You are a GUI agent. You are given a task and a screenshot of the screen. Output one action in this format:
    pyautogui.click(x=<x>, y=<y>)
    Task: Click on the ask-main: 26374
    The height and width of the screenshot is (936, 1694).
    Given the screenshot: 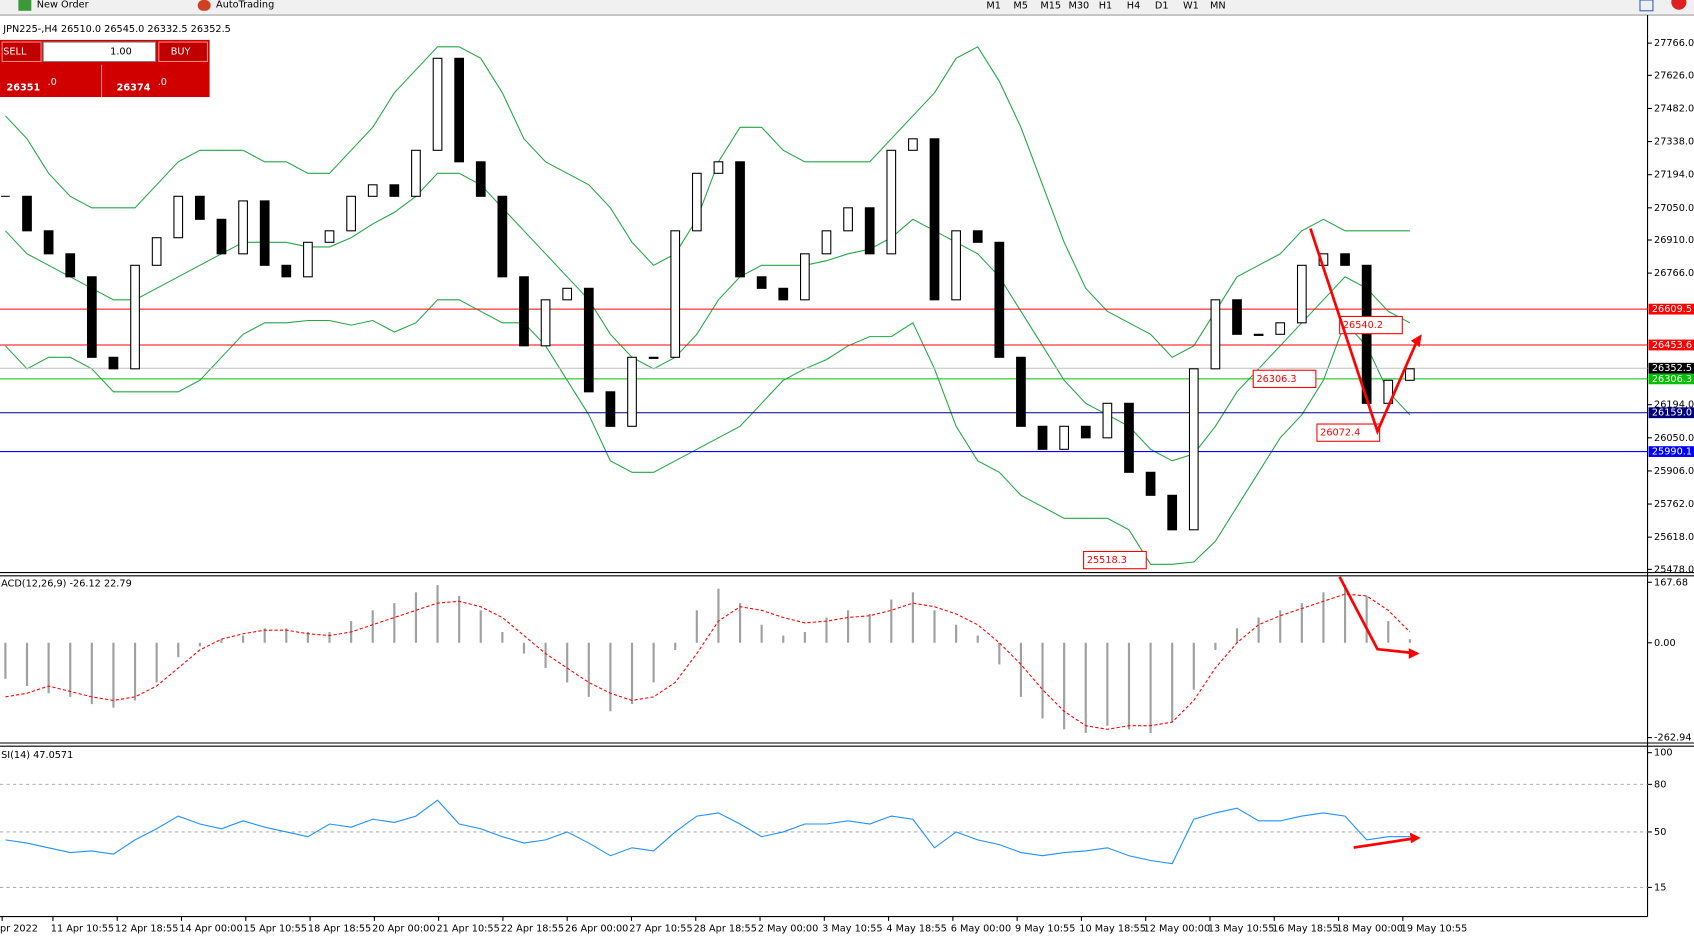 What is the action you would take?
    pyautogui.click(x=134, y=87)
    